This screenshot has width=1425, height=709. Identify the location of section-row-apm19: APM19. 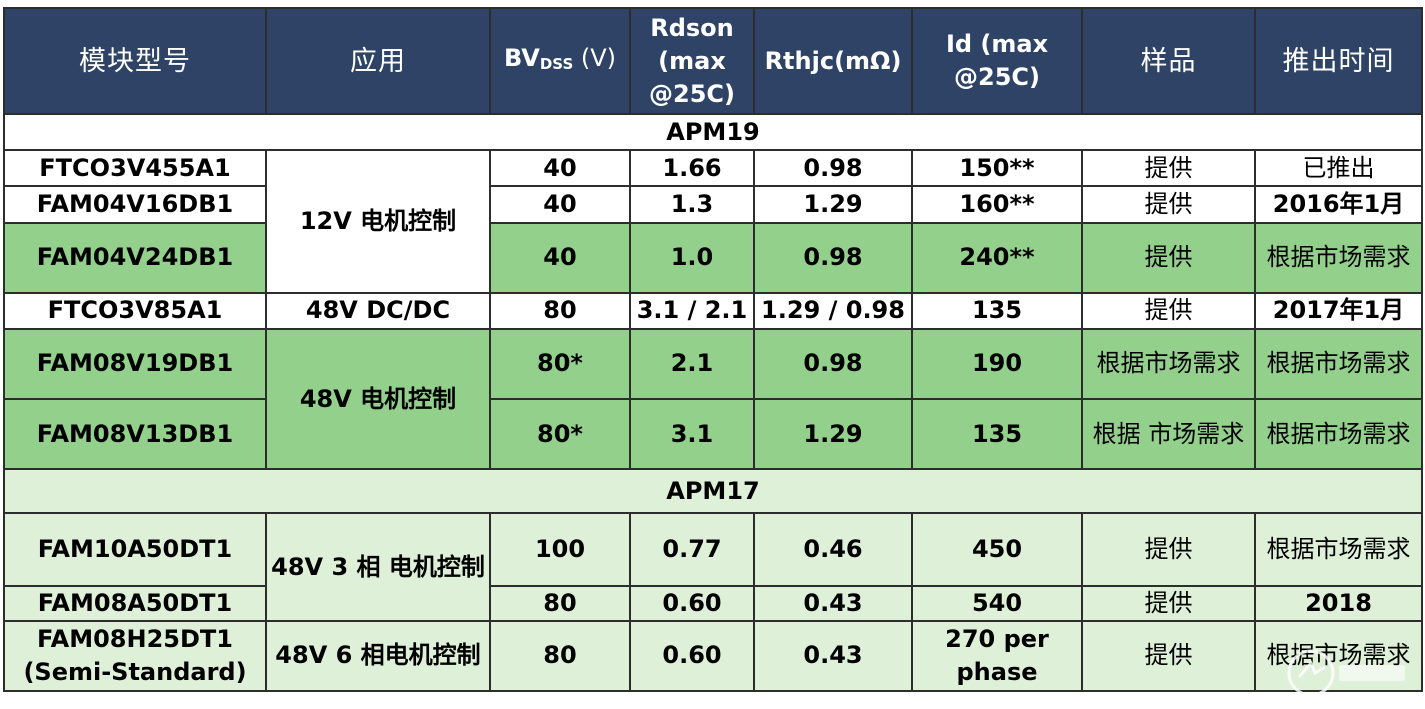
(713, 132).